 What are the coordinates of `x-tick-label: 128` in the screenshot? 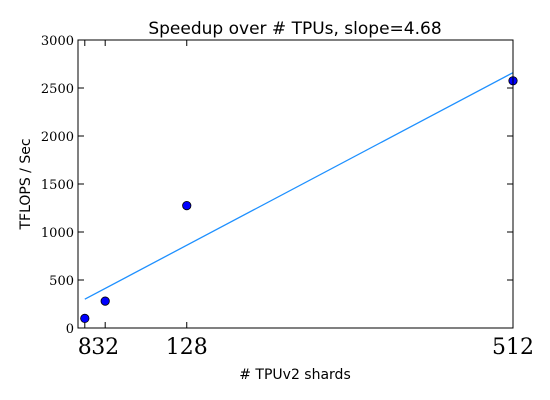 It's located at (187, 347).